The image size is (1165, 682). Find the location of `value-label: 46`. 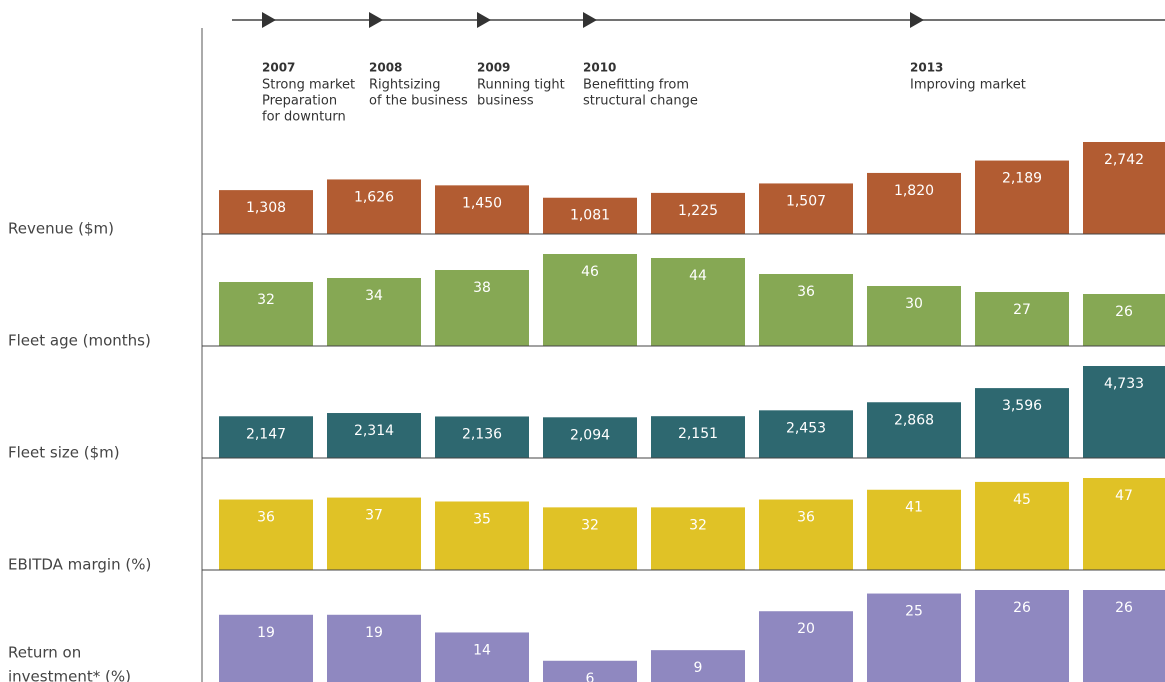

value-label: 46 is located at coordinates (590, 272).